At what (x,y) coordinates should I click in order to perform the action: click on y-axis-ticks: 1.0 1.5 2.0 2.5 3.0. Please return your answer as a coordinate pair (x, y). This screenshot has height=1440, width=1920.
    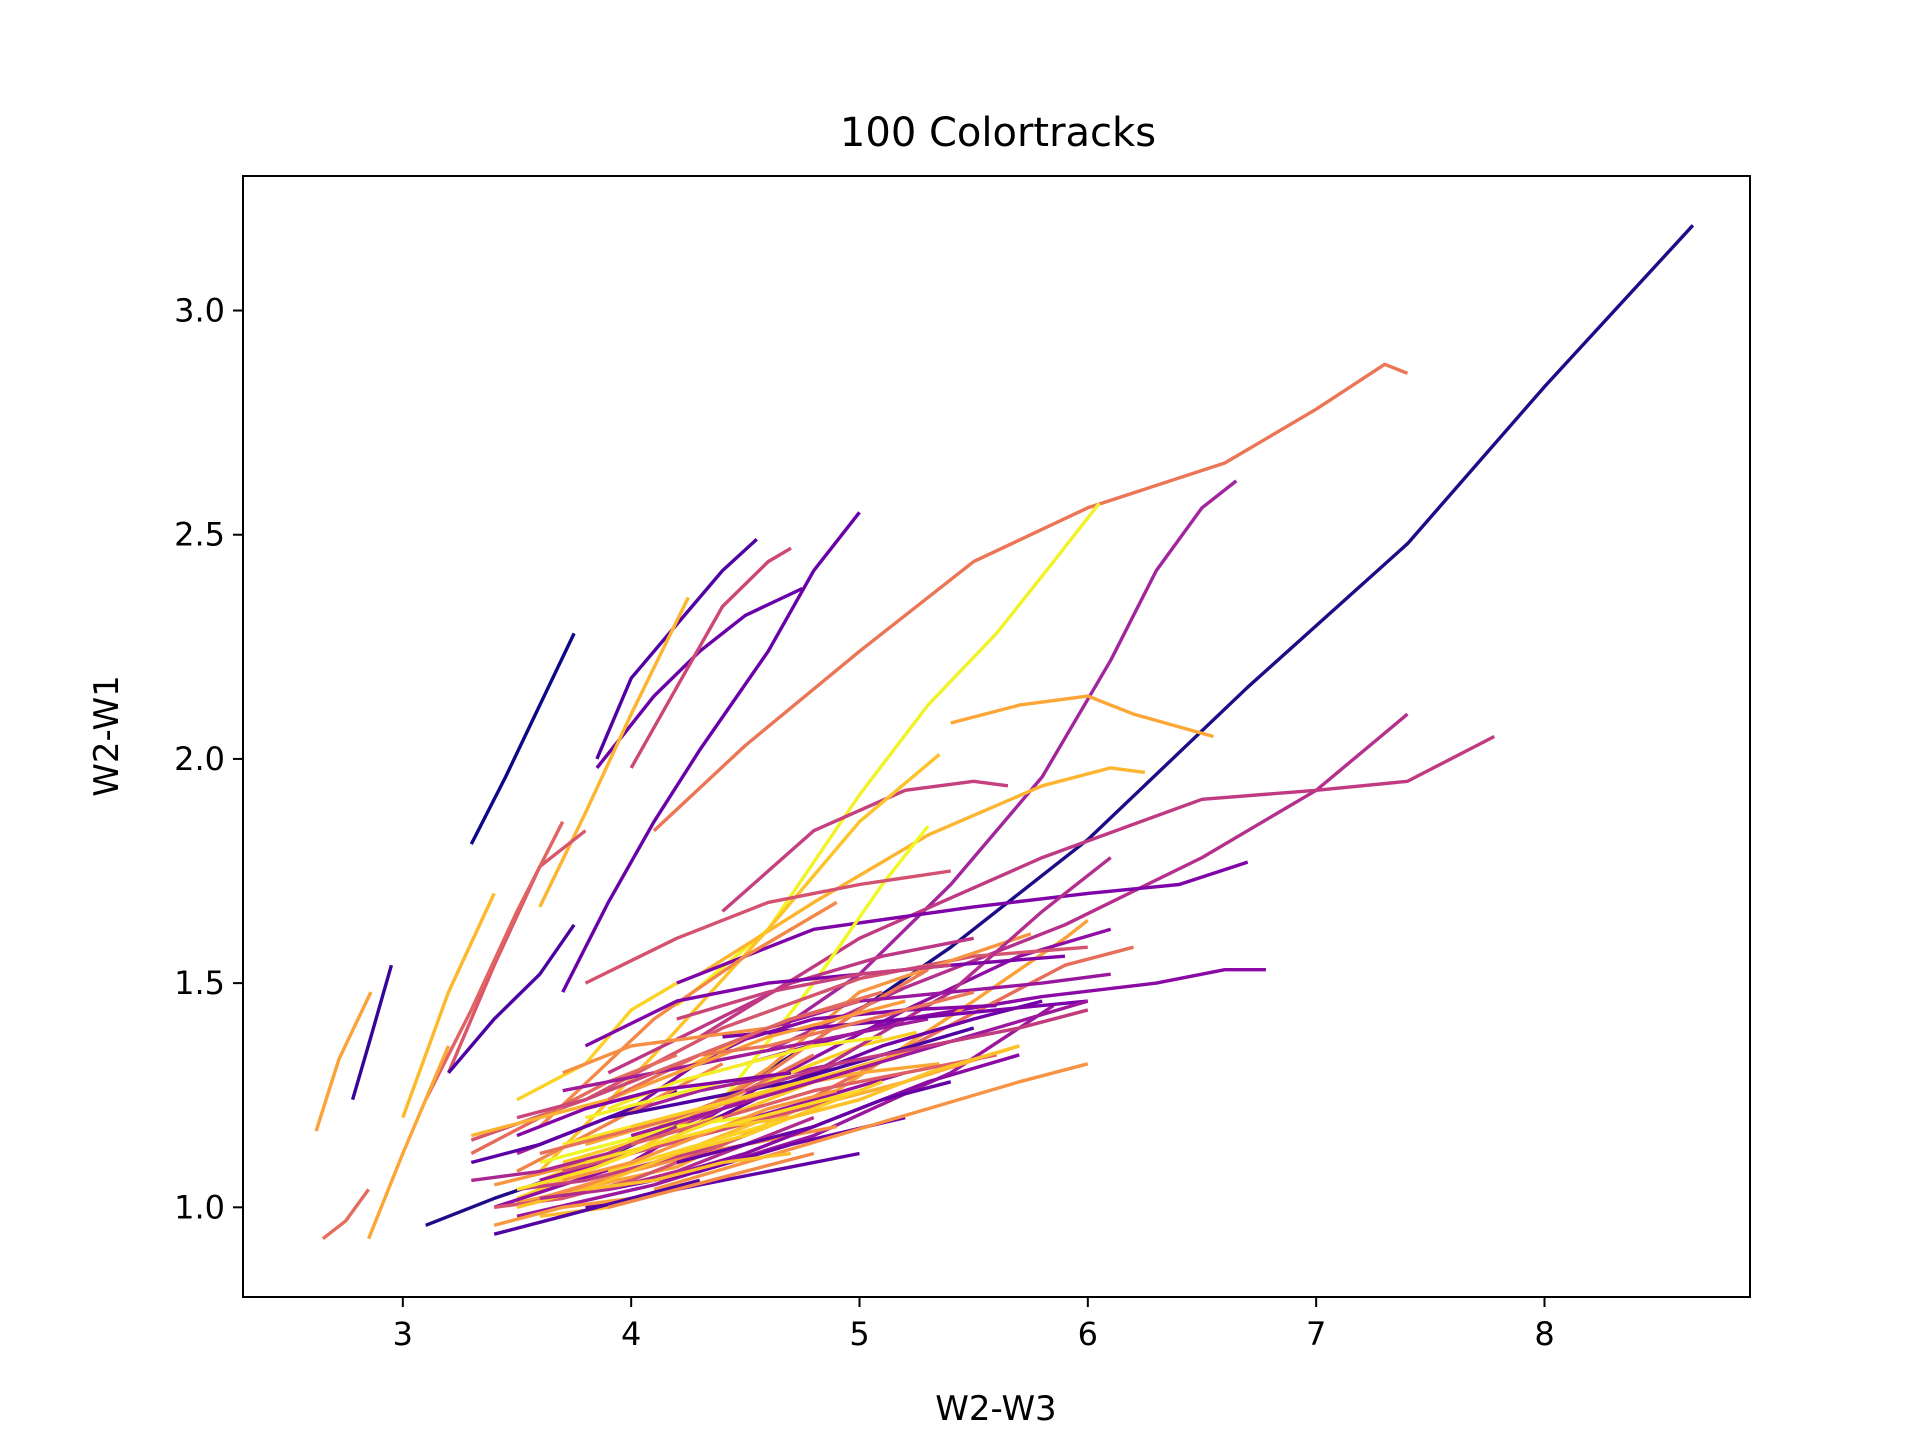
    Looking at the image, I should click on (208, 759).